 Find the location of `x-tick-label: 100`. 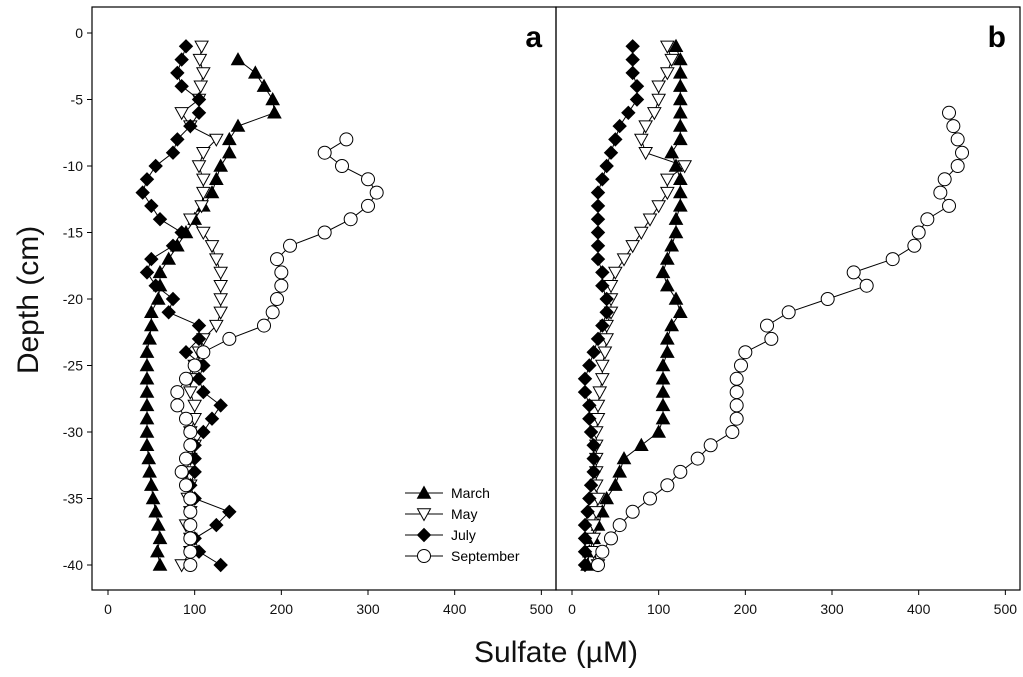

x-tick-label: 100 is located at coordinates (195, 609).